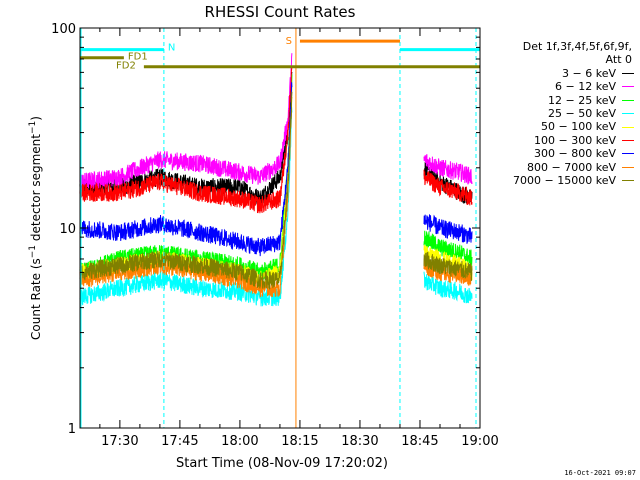  I want to click on x-tick-label: 18:00, so click(239, 441).